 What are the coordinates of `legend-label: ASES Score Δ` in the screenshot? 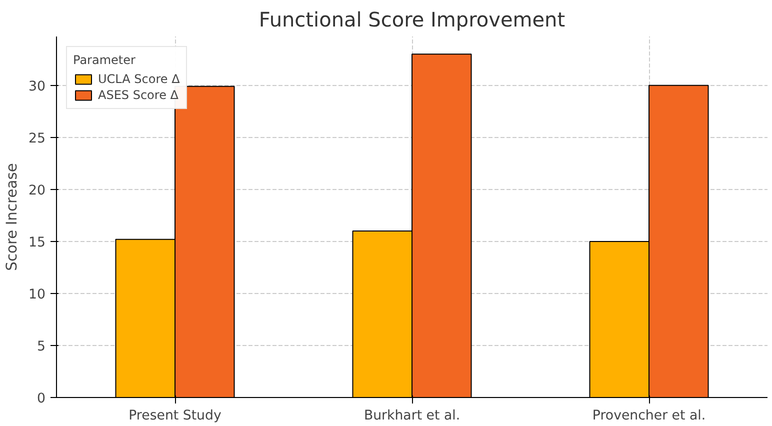 It's located at (138, 95).